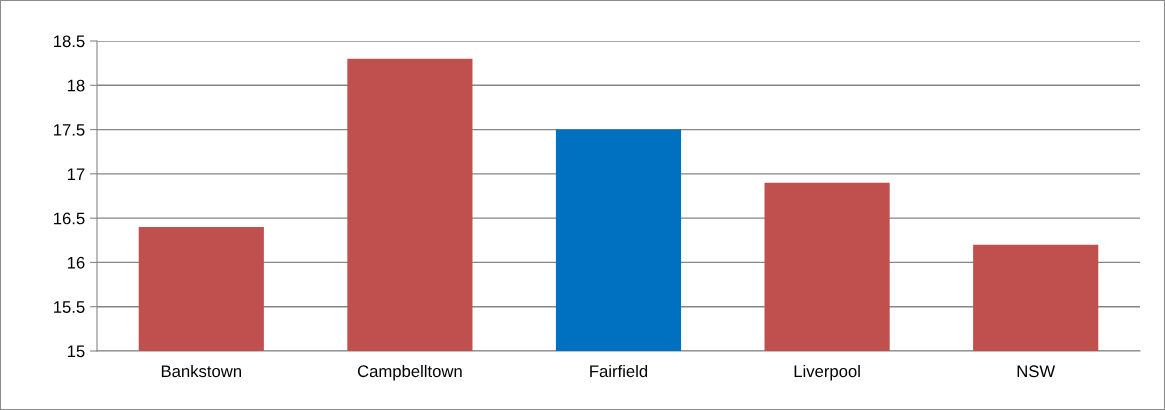  I want to click on y-tick-label: 16.5, so click(69, 218).